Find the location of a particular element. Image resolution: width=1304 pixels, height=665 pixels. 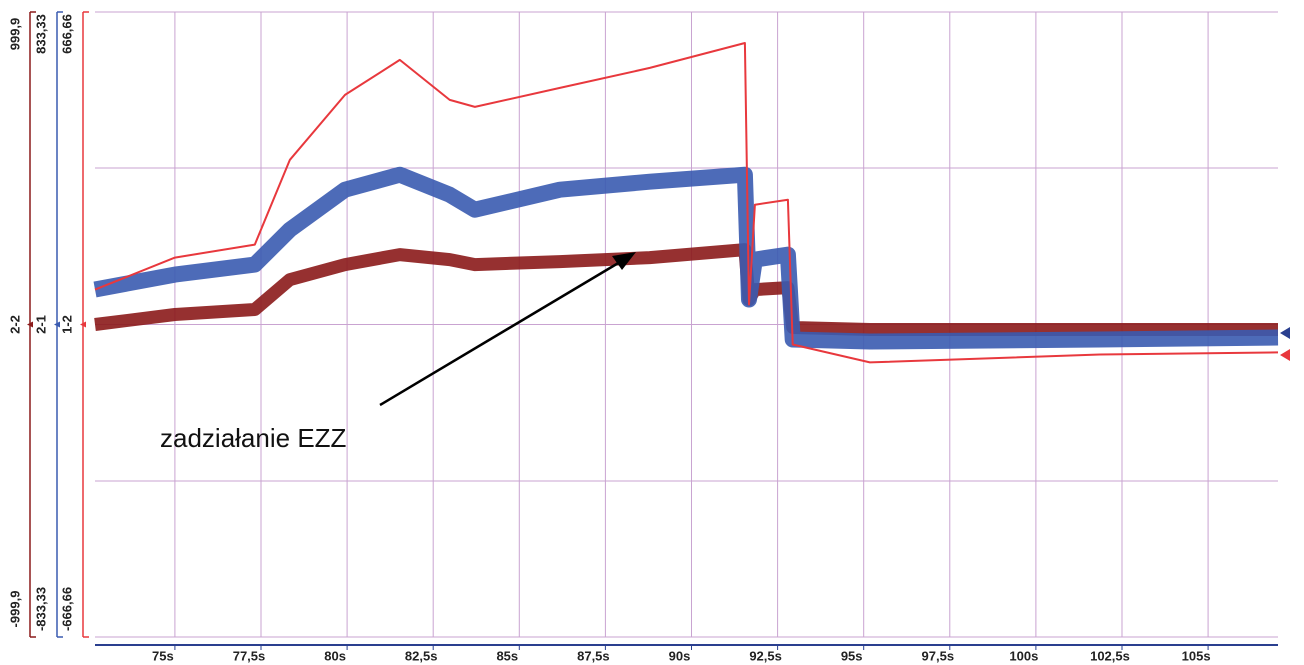

legend-label: 2-2 is located at coordinates (14, 324).